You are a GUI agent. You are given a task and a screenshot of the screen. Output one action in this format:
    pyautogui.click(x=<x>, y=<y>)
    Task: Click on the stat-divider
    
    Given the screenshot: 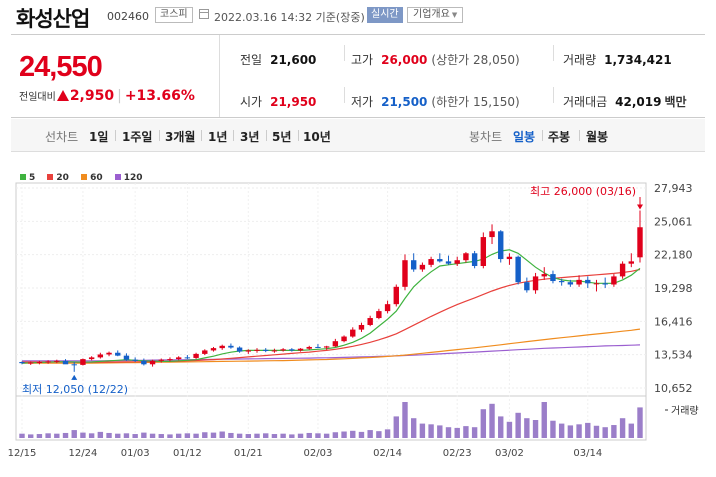 What is the action you would take?
    pyautogui.click(x=344, y=53)
    